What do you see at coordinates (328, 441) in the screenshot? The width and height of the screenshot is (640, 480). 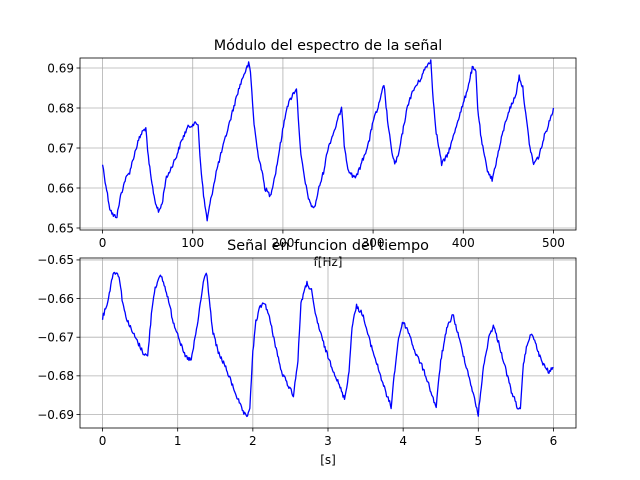 I see `time-signal-xtick-label-3: 3` at bounding box center [328, 441].